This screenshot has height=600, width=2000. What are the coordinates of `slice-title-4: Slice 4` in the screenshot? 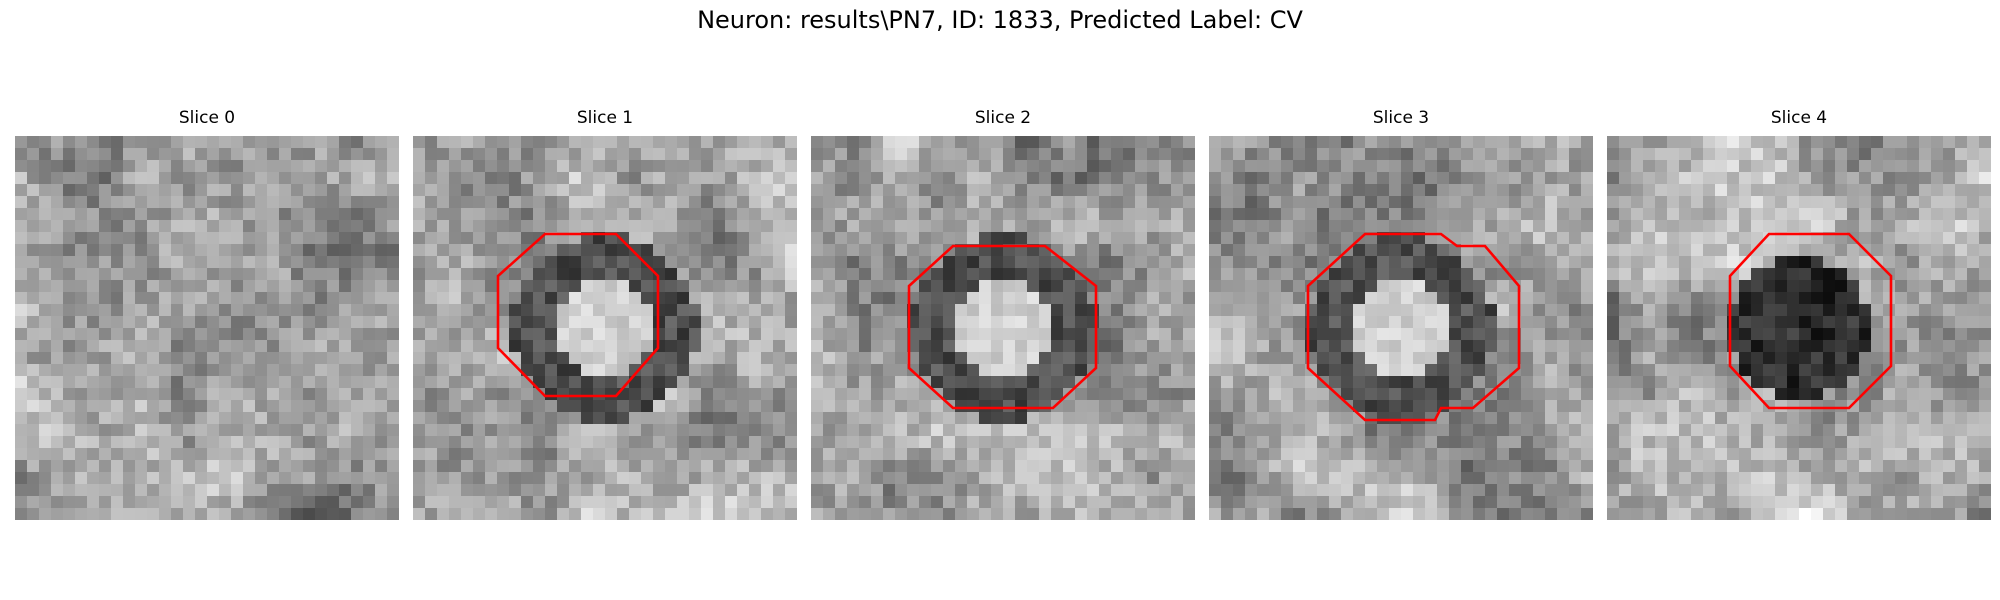 It's located at (1799, 118).